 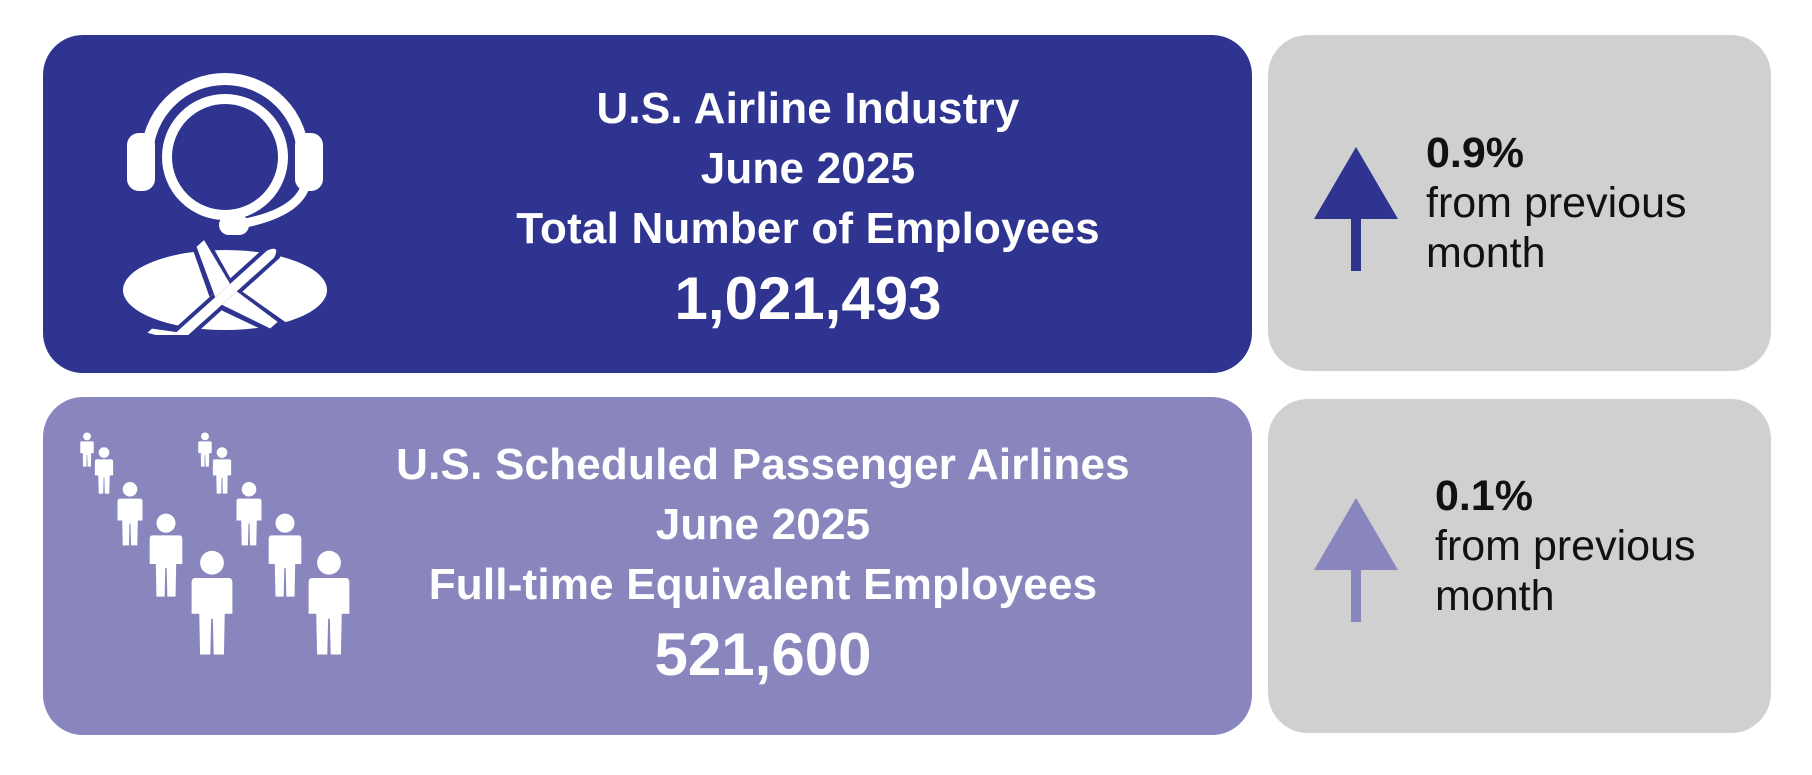 What do you see at coordinates (1565, 571) in the screenshot?
I see `passenger-change-label: from previous month` at bounding box center [1565, 571].